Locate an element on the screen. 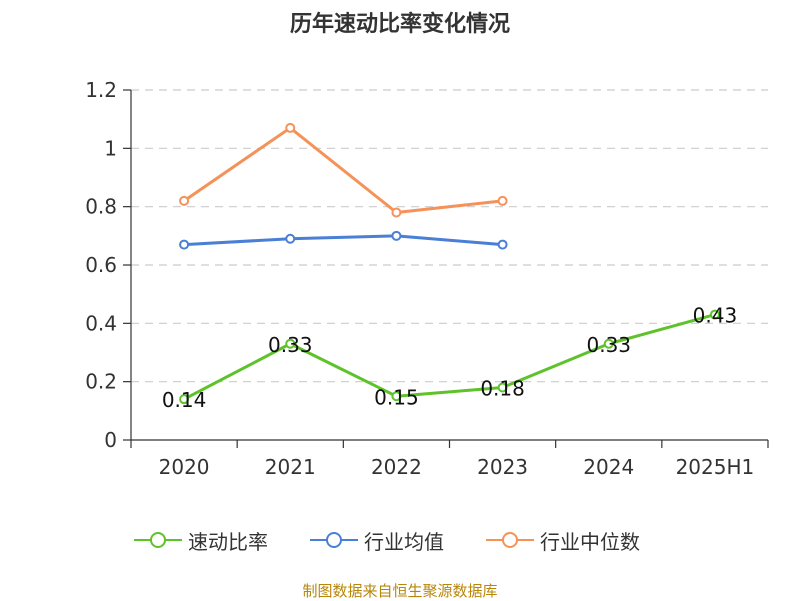 The image size is (800, 601). legend-label: 速动比率 is located at coordinates (228, 541).